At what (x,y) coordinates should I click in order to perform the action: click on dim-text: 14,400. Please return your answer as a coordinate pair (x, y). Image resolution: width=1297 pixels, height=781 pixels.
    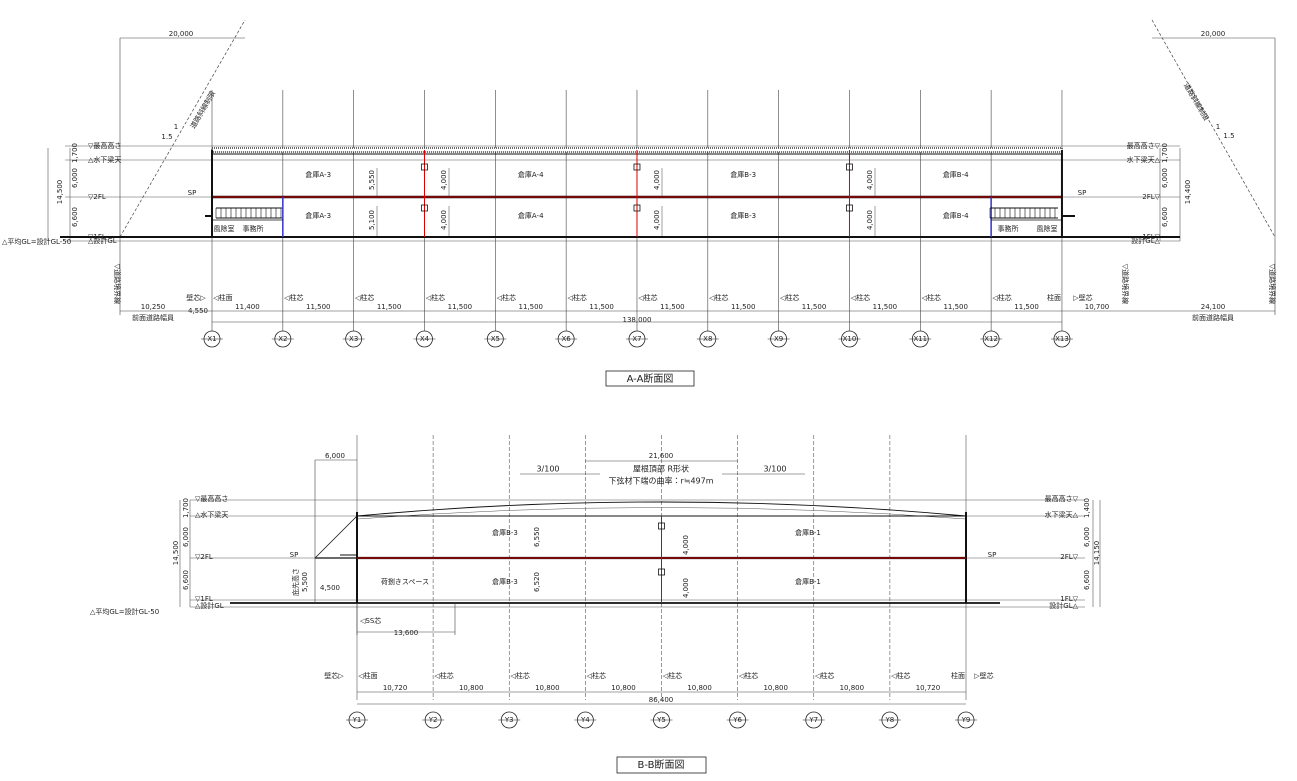
    Looking at the image, I should click on (1188, 192).